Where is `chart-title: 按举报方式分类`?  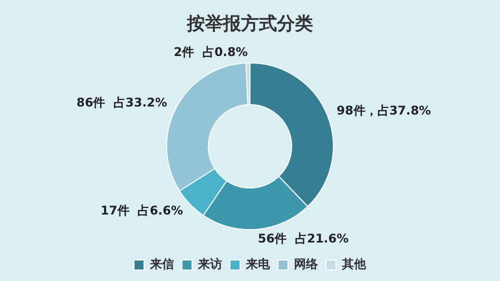
chart-title: 按举报方式分类 is located at coordinates (249, 23).